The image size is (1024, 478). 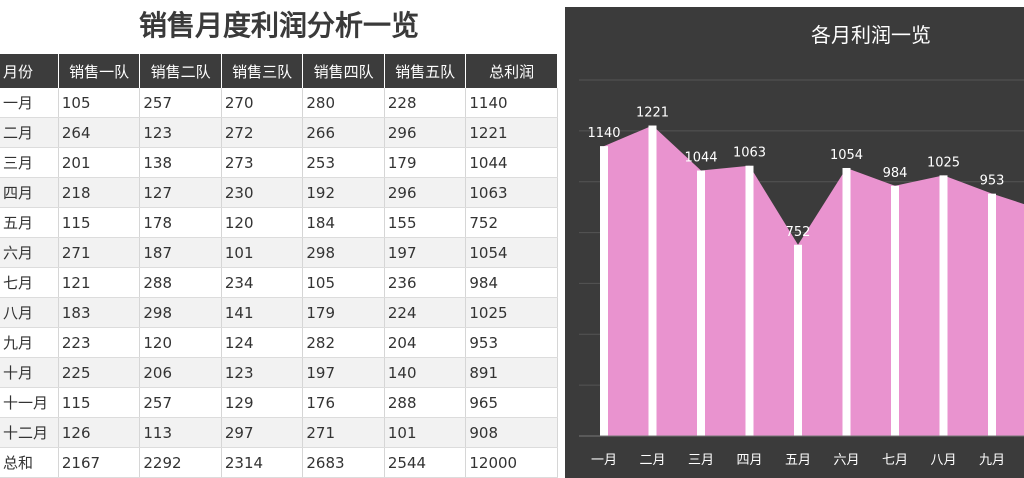 I want to click on table-cell: 2544, so click(x=425, y=463).